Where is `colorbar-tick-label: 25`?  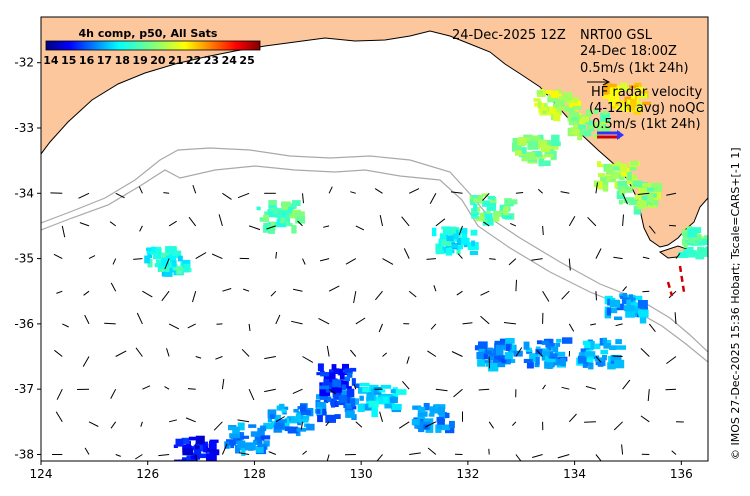 colorbar-tick-label: 25 is located at coordinates (246, 60).